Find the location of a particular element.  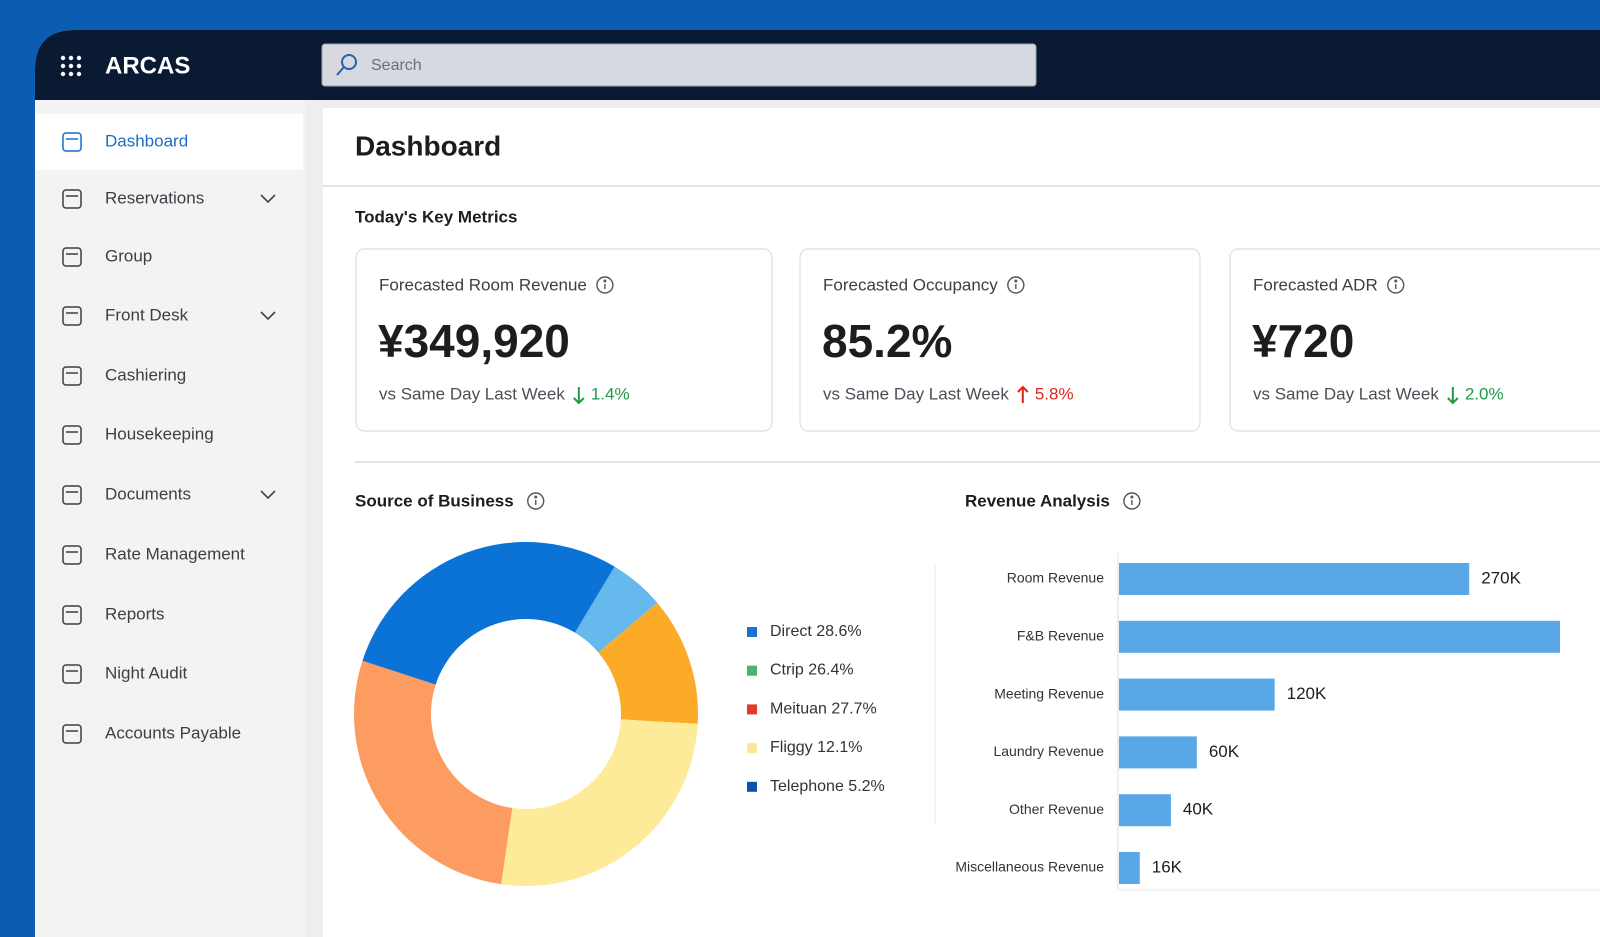

nav-label: Reservations is located at coordinates (154, 197).